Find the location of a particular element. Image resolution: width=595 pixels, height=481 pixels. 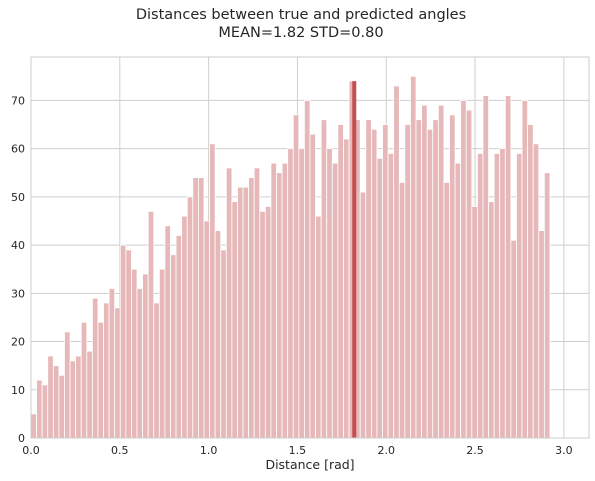

x-tick-label: 3.0 is located at coordinates (564, 450).